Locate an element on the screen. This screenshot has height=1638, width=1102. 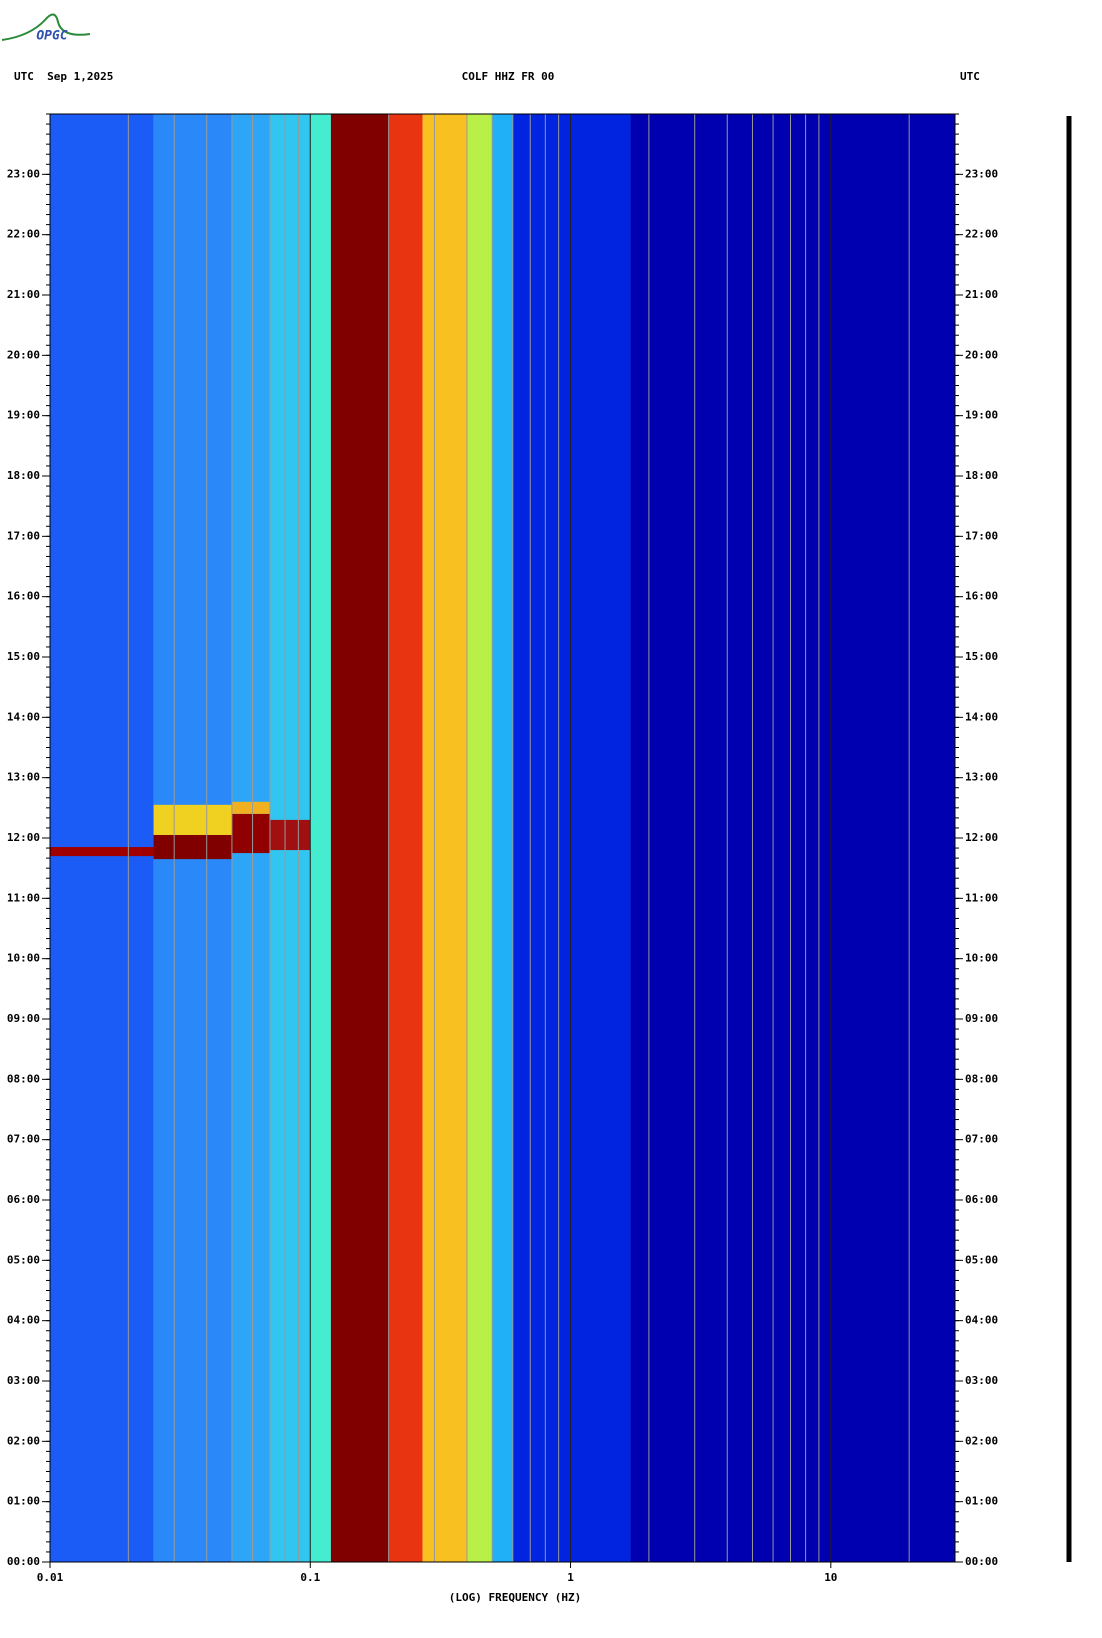
logo: OPGC is located at coordinates (51, 36).